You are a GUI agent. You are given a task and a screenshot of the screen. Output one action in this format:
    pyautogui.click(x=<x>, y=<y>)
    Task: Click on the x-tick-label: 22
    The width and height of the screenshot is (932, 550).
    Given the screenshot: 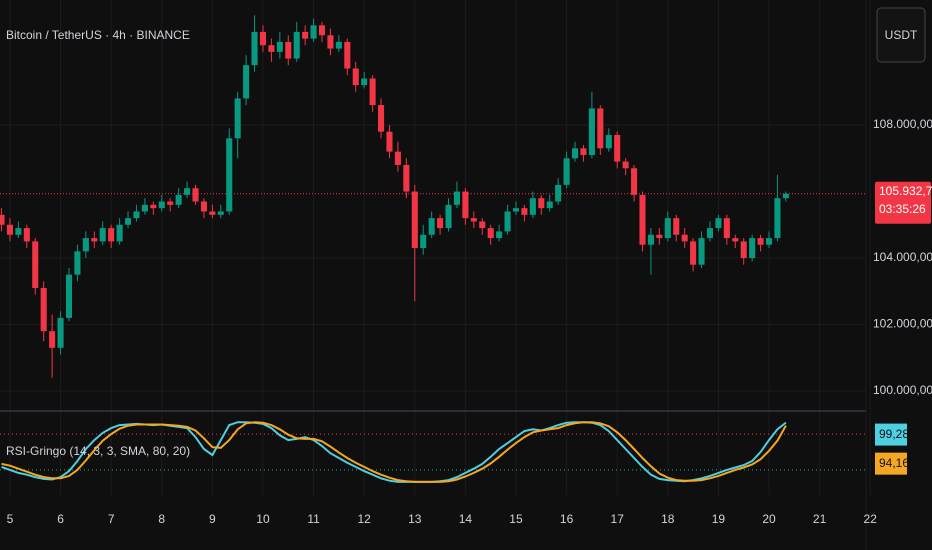 What is the action you would take?
    pyautogui.click(x=871, y=519)
    